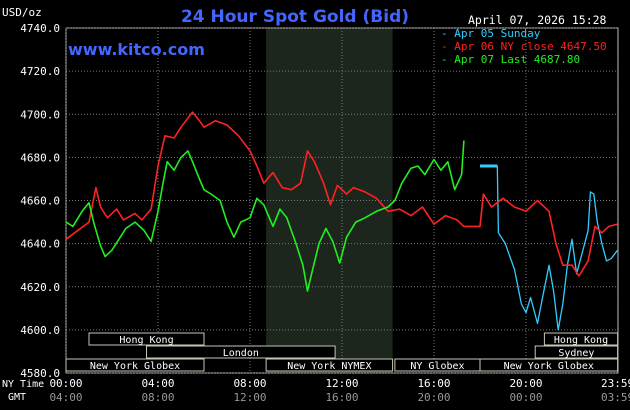 The image size is (630, 410). I want to click on legend-entry: - Apr 05 Sunday, so click(491, 33).